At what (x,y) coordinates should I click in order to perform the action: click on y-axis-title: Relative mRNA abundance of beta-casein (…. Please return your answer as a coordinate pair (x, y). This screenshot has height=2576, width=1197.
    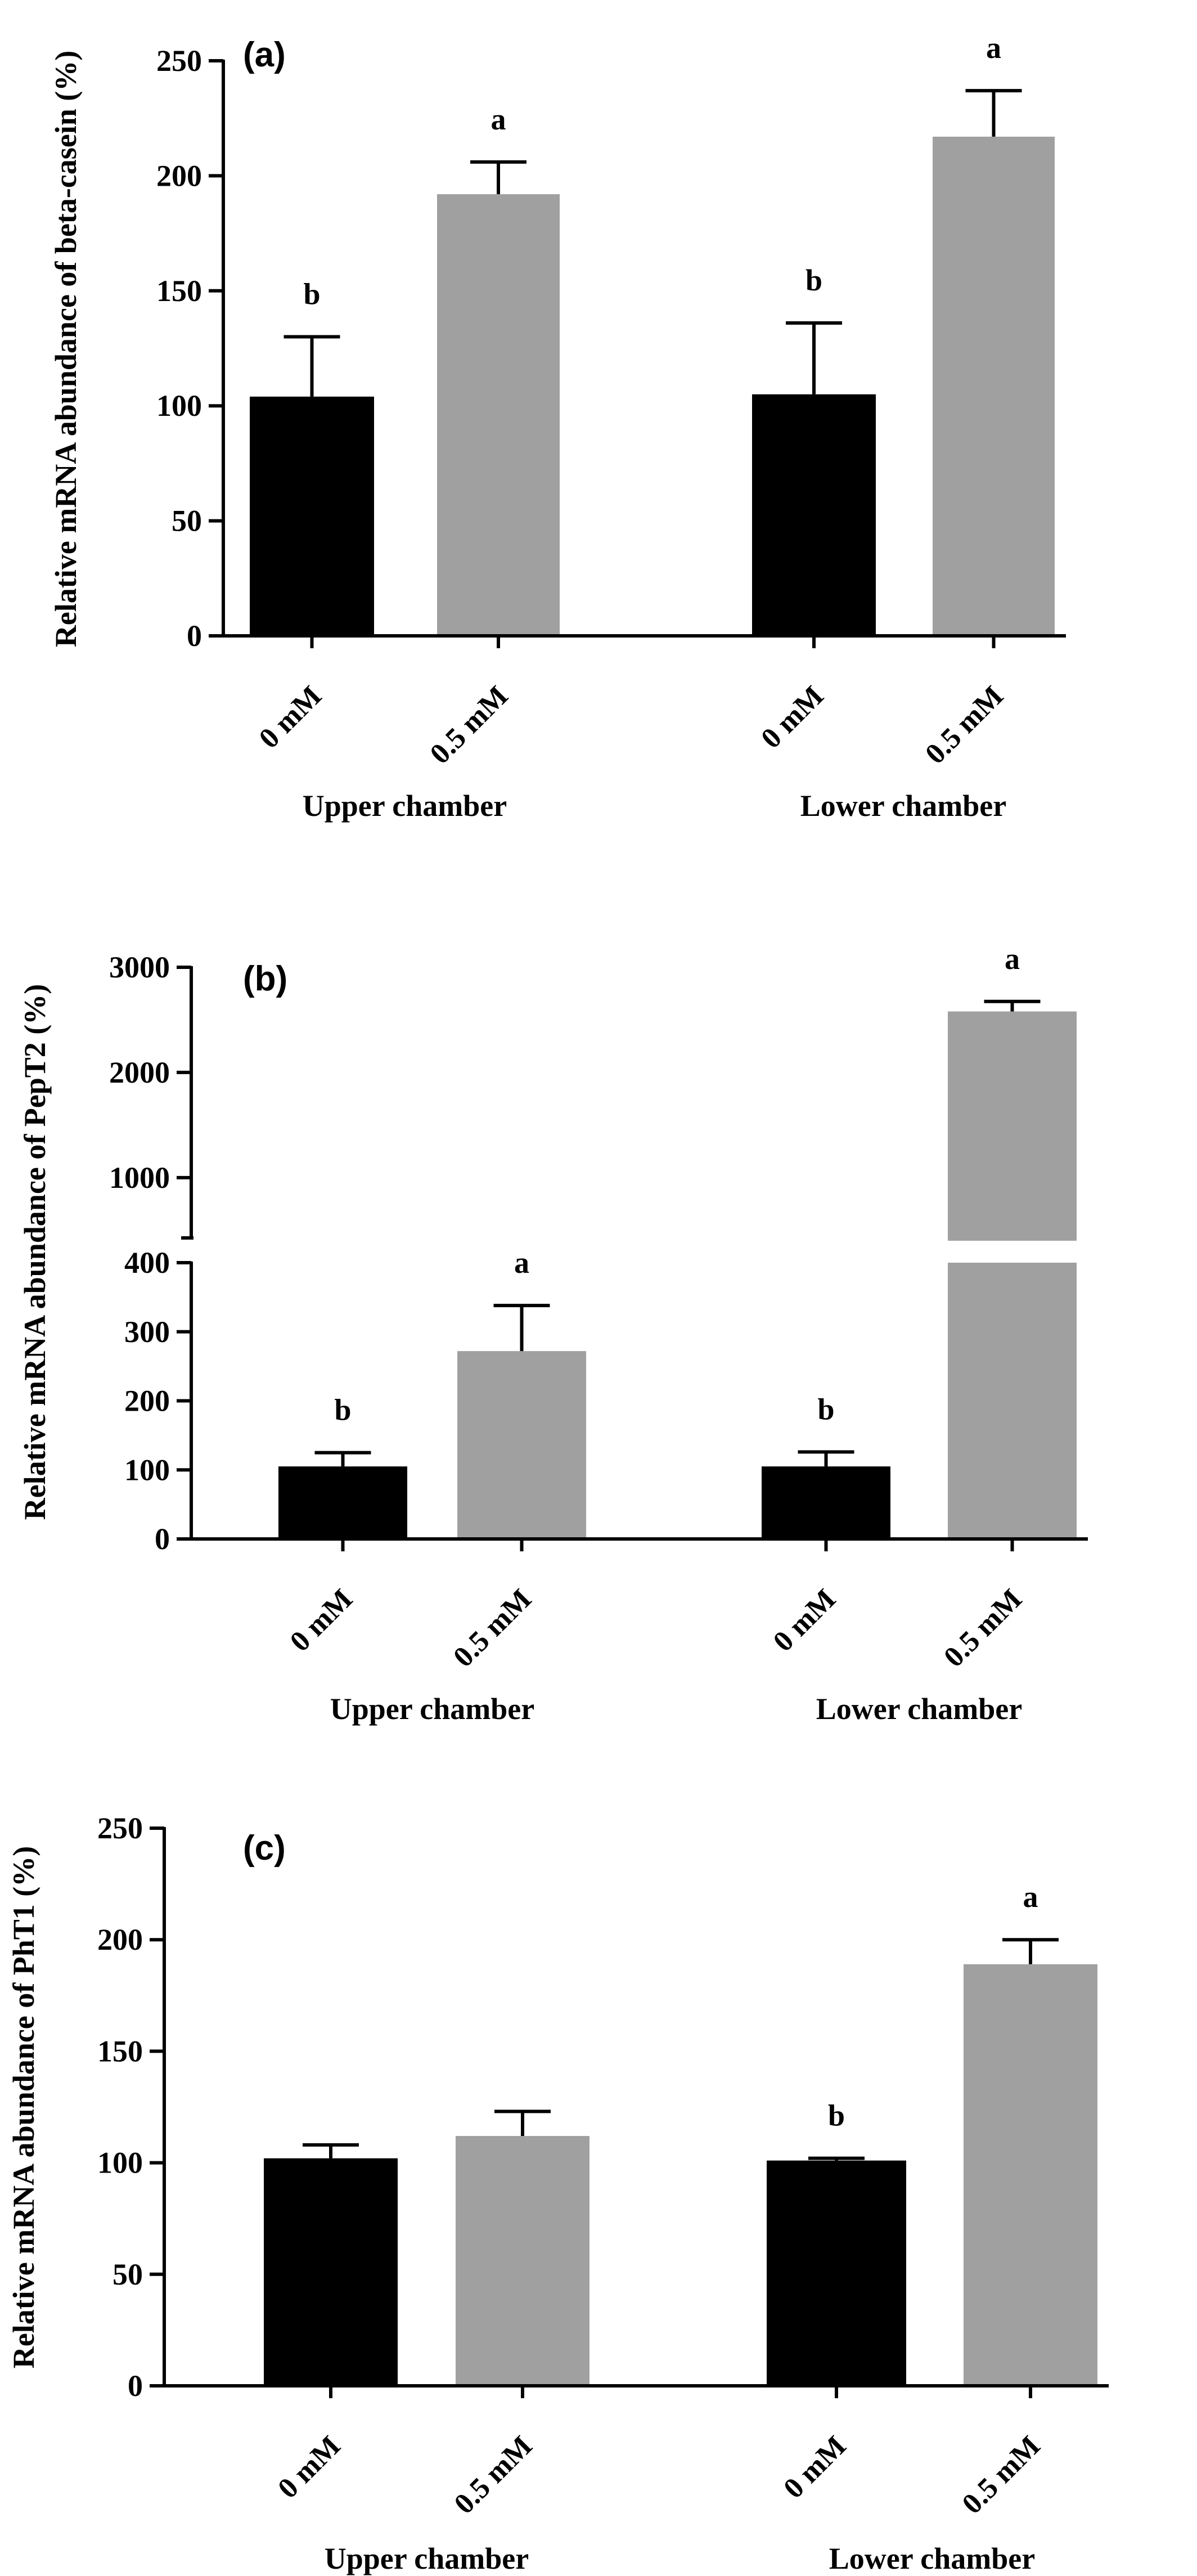
    Looking at the image, I should click on (66, 349).